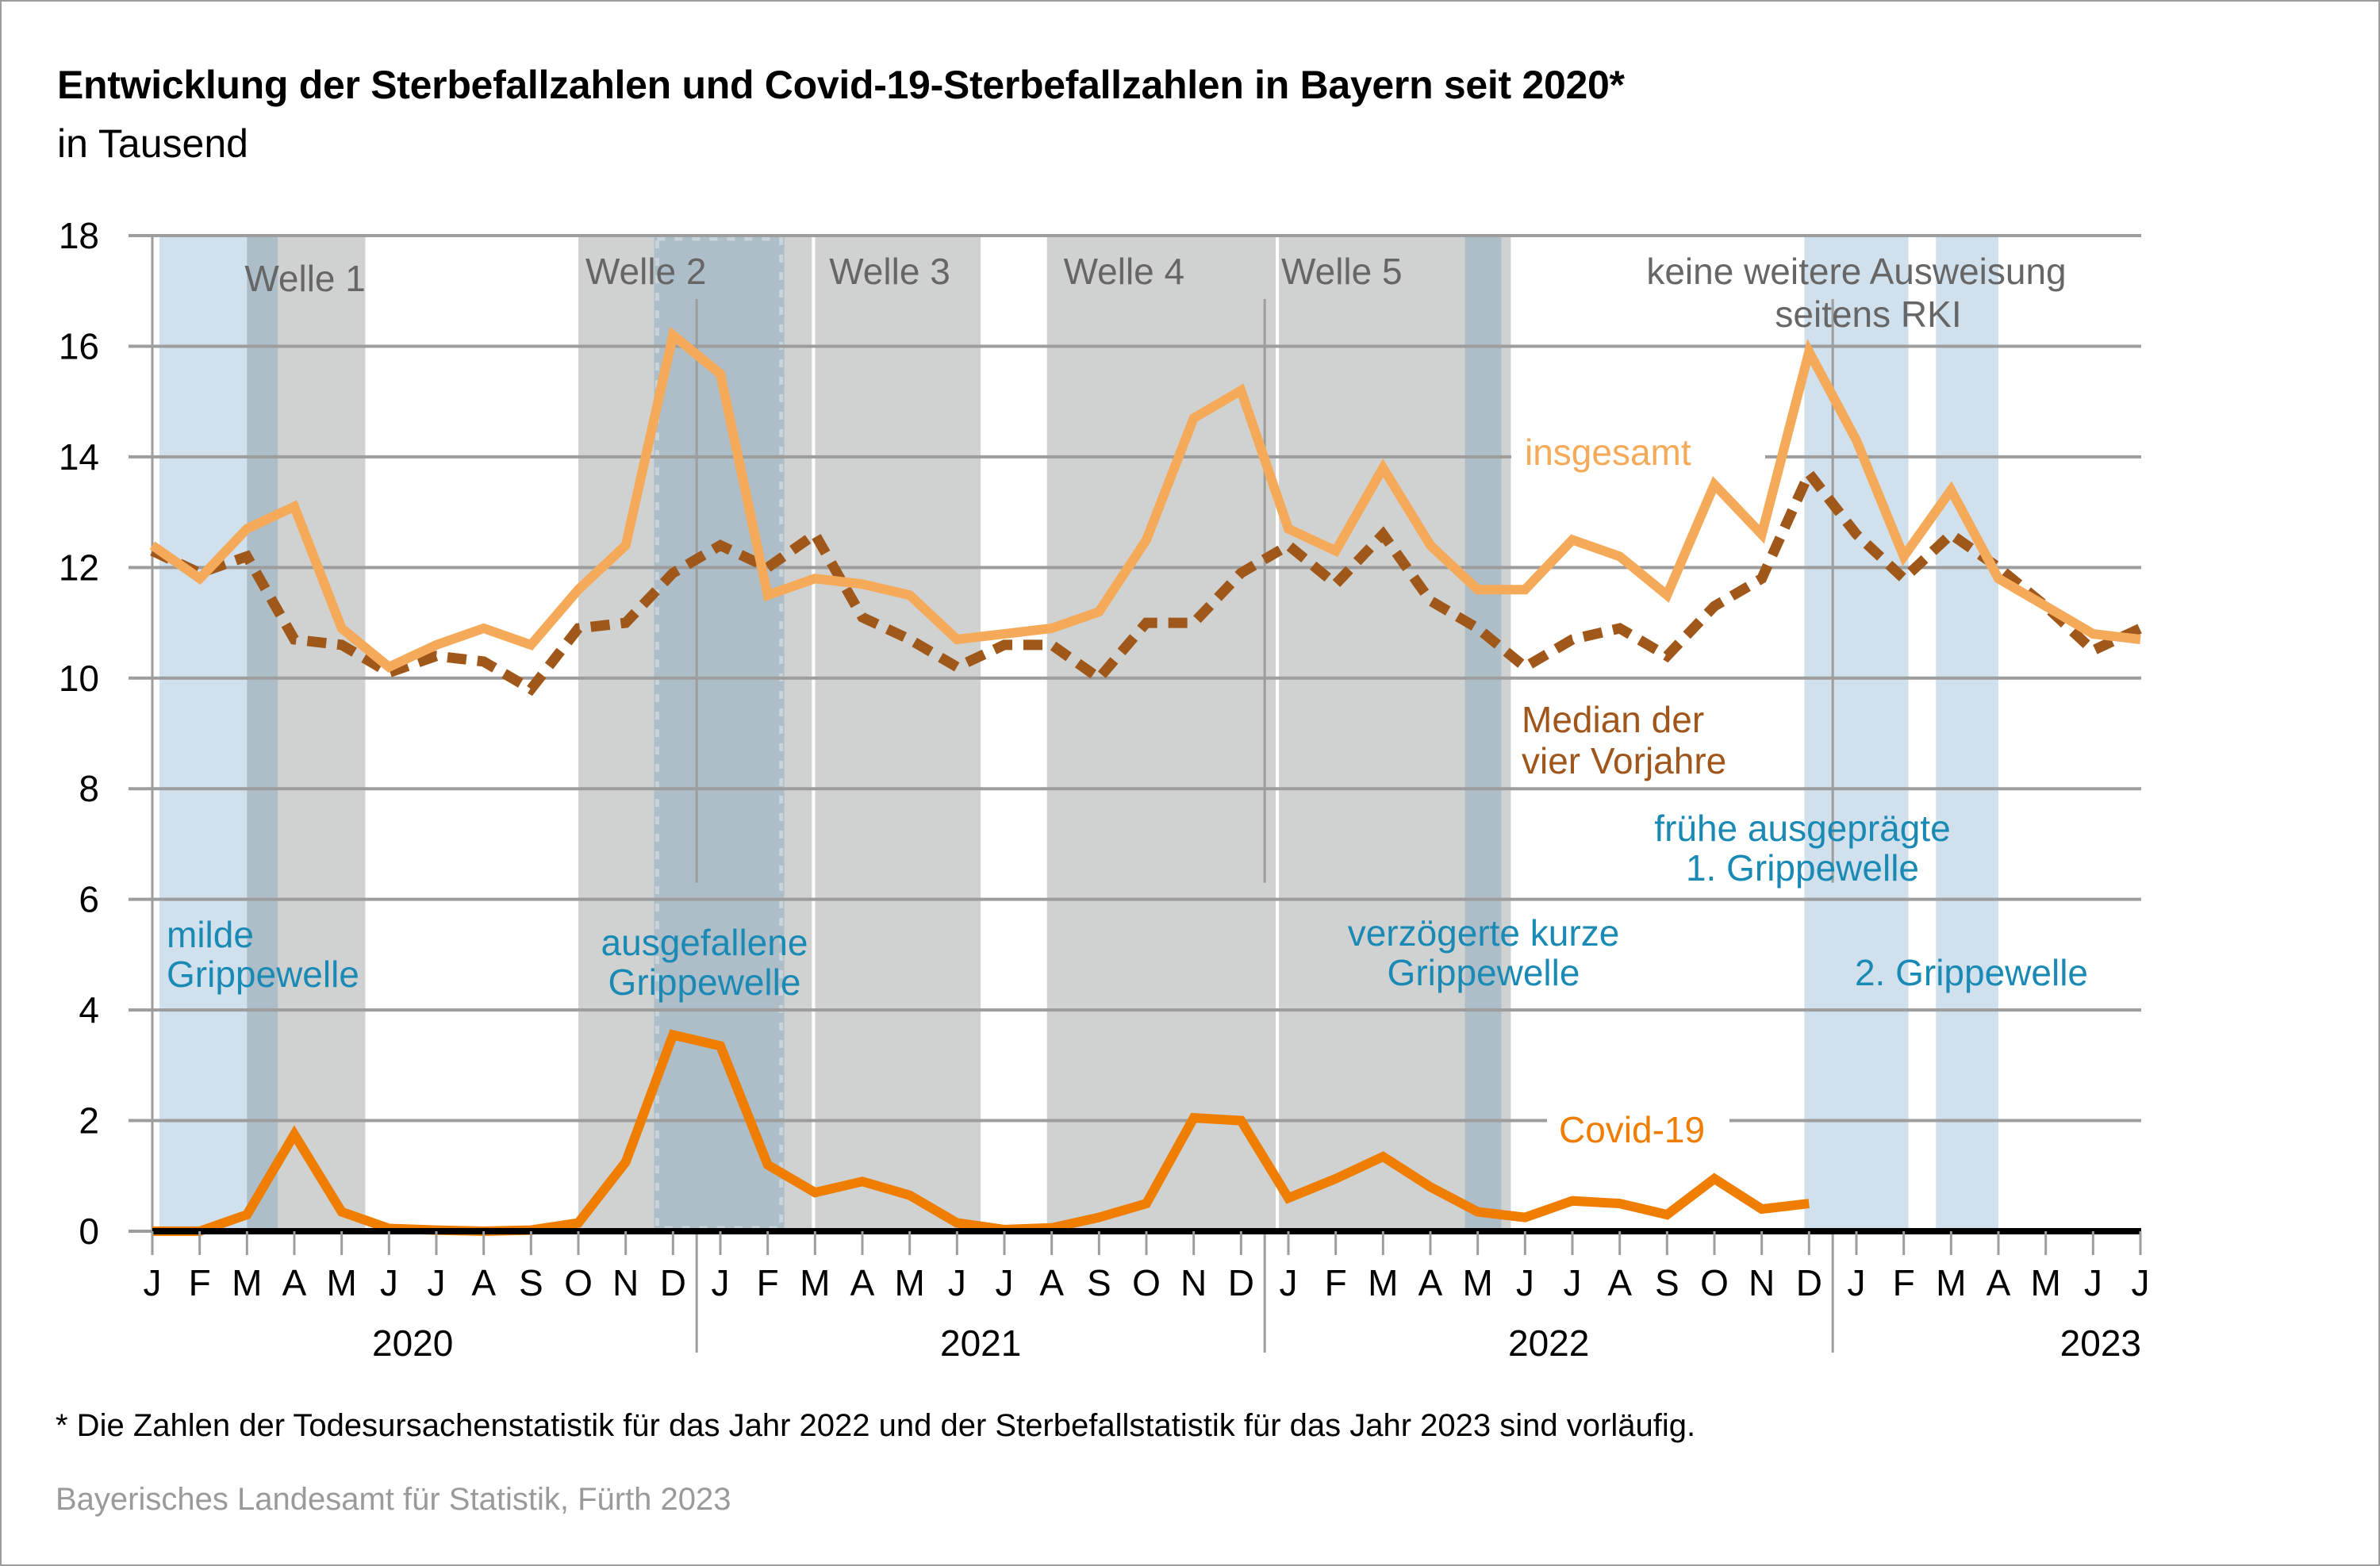  What do you see at coordinates (1624, 760) in the screenshot?
I see `series-label-median: vier Vorjahre` at bounding box center [1624, 760].